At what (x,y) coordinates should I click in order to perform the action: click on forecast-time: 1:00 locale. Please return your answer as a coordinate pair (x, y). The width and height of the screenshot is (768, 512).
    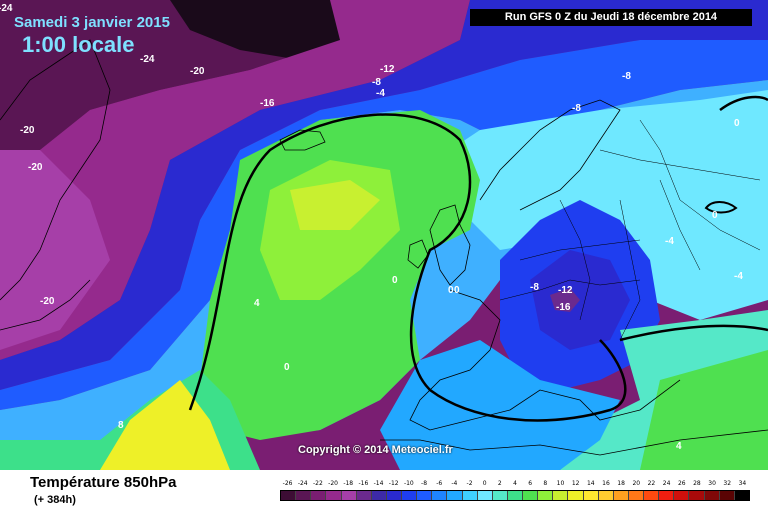
    Looking at the image, I should click on (78, 44).